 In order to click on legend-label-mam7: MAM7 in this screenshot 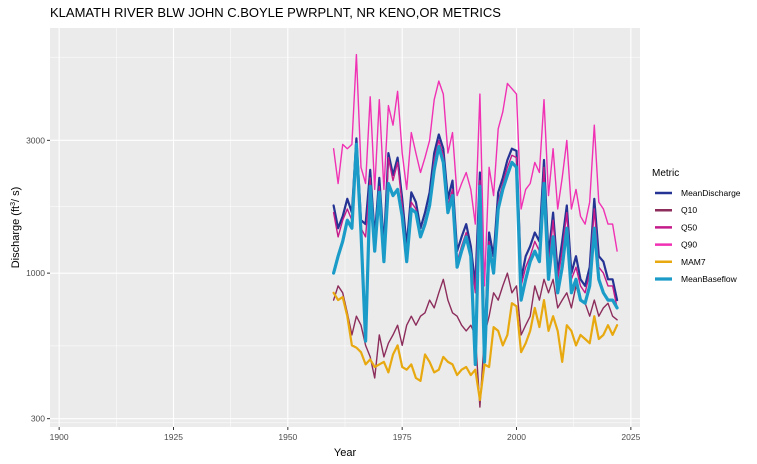, I will do `click(693, 262)`.